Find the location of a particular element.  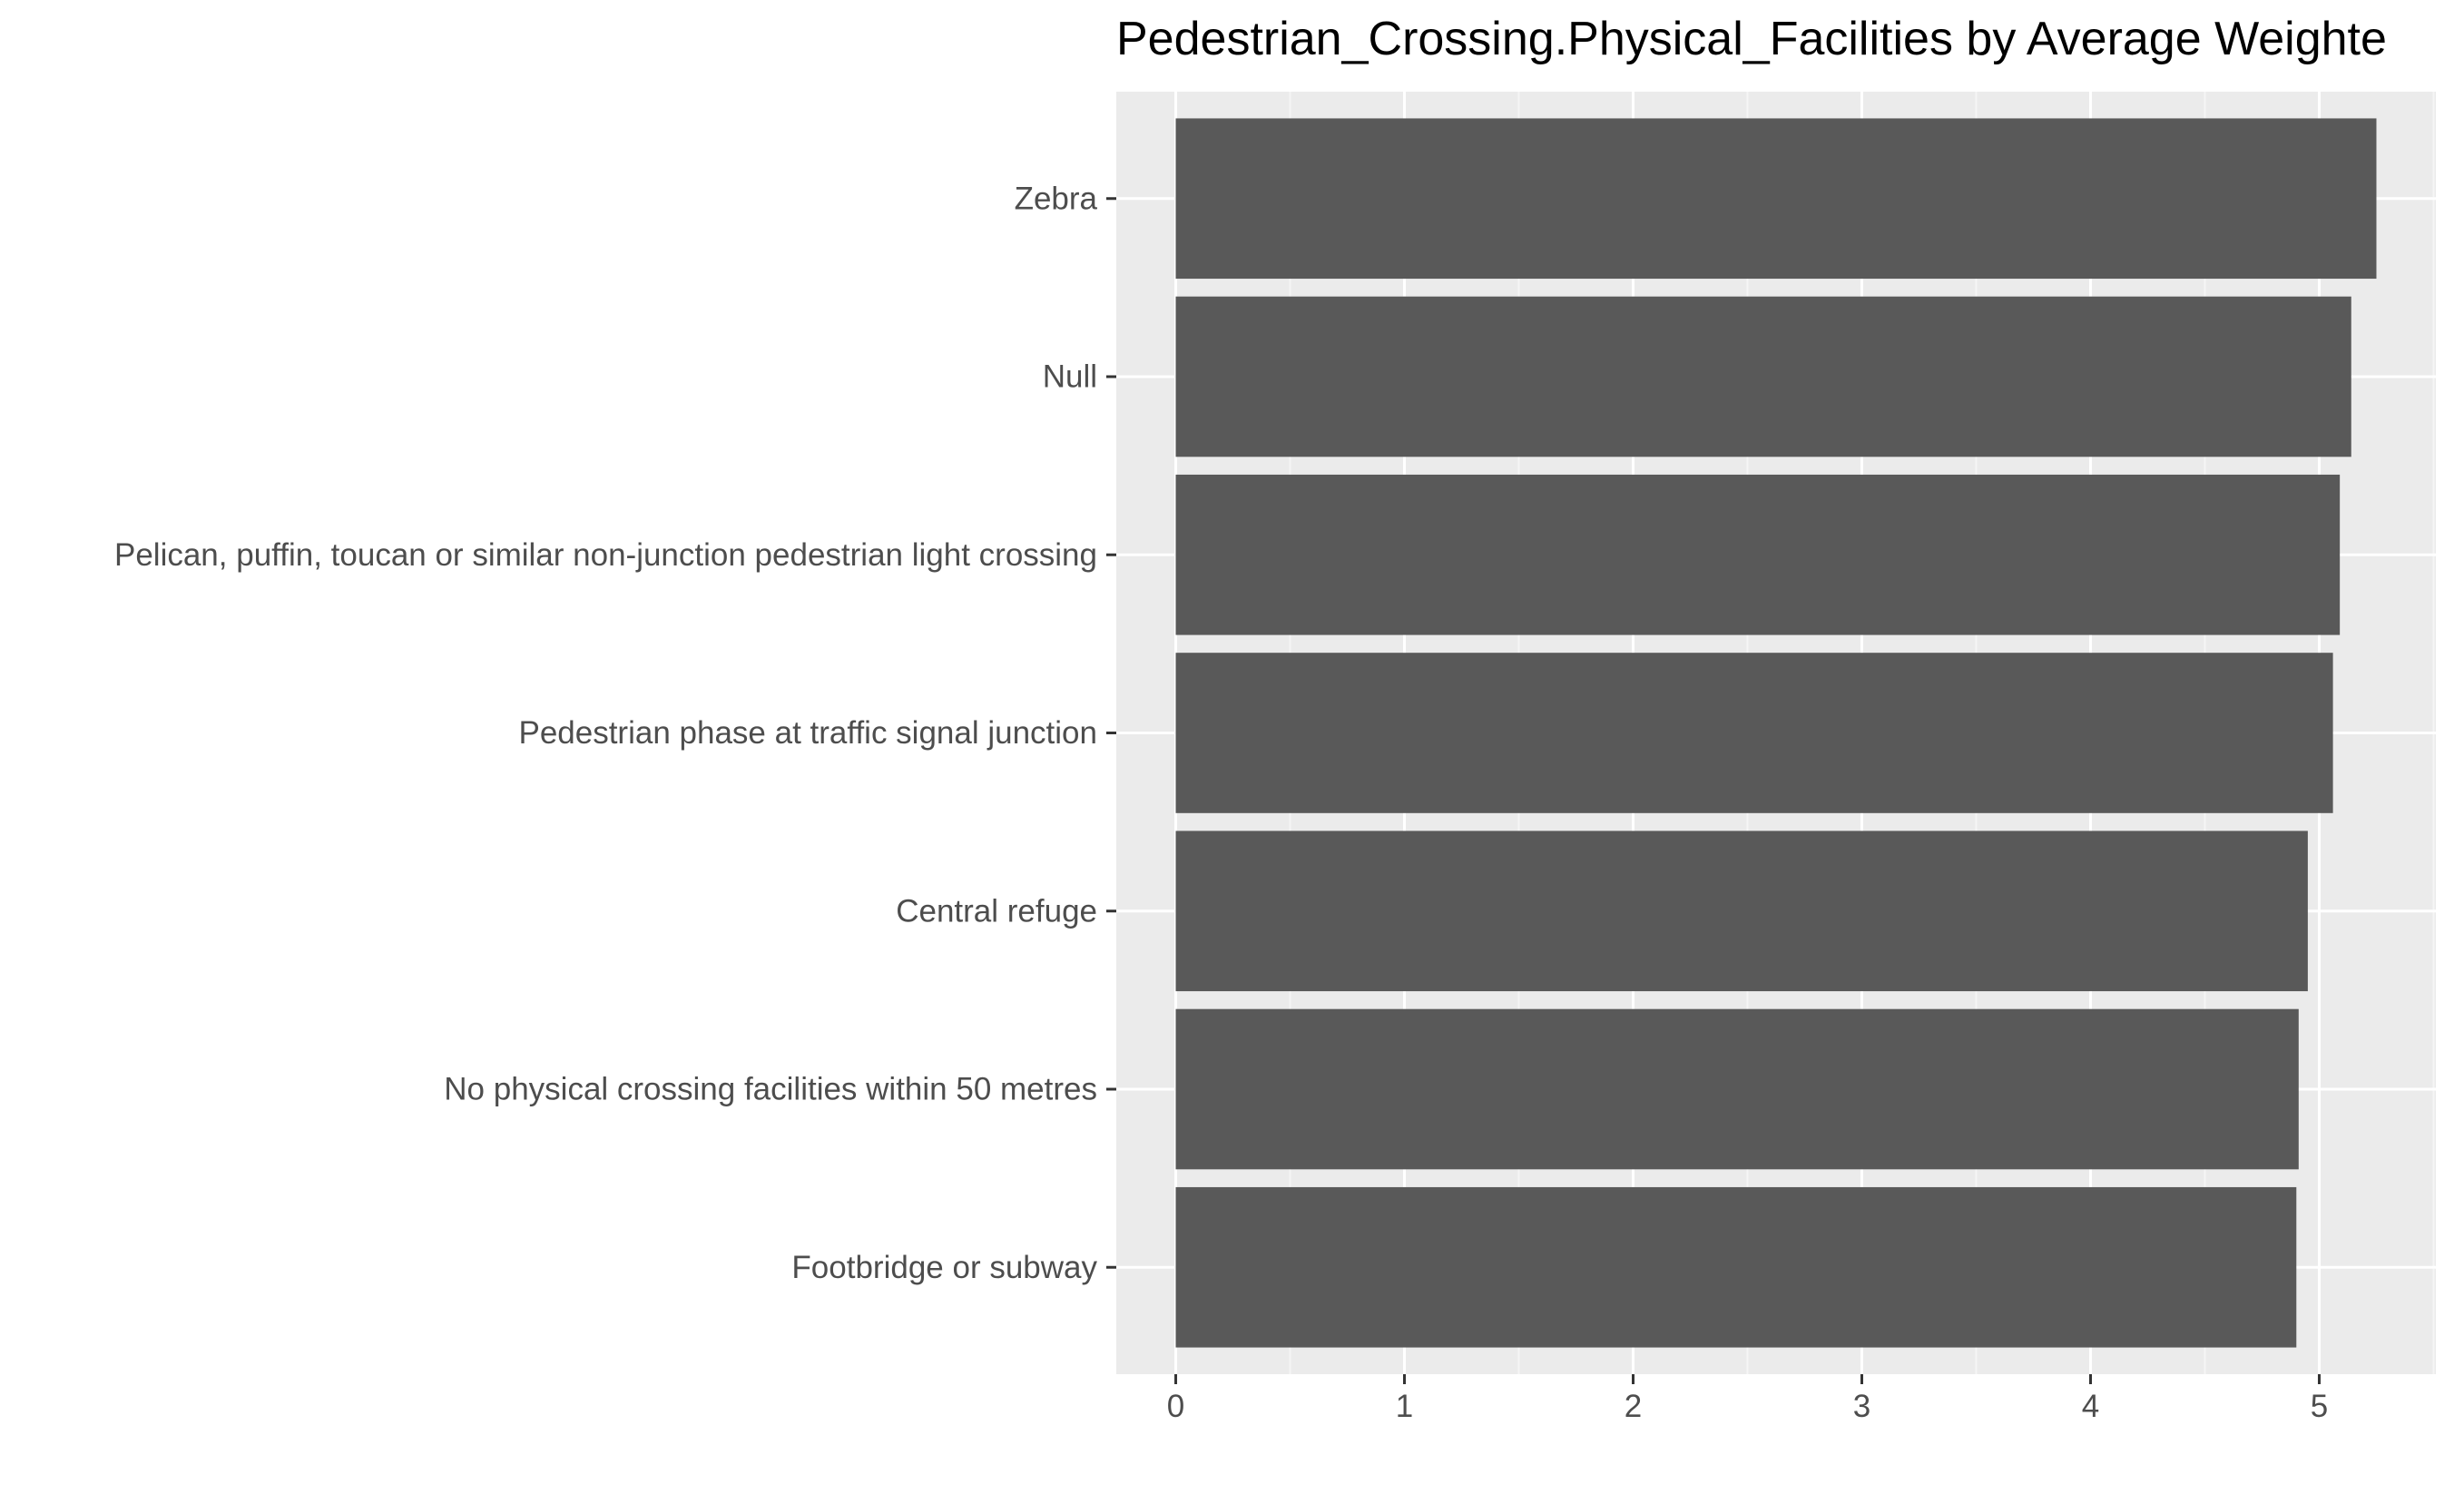

y-tick-label: Zebra is located at coordinates (1057, 198).